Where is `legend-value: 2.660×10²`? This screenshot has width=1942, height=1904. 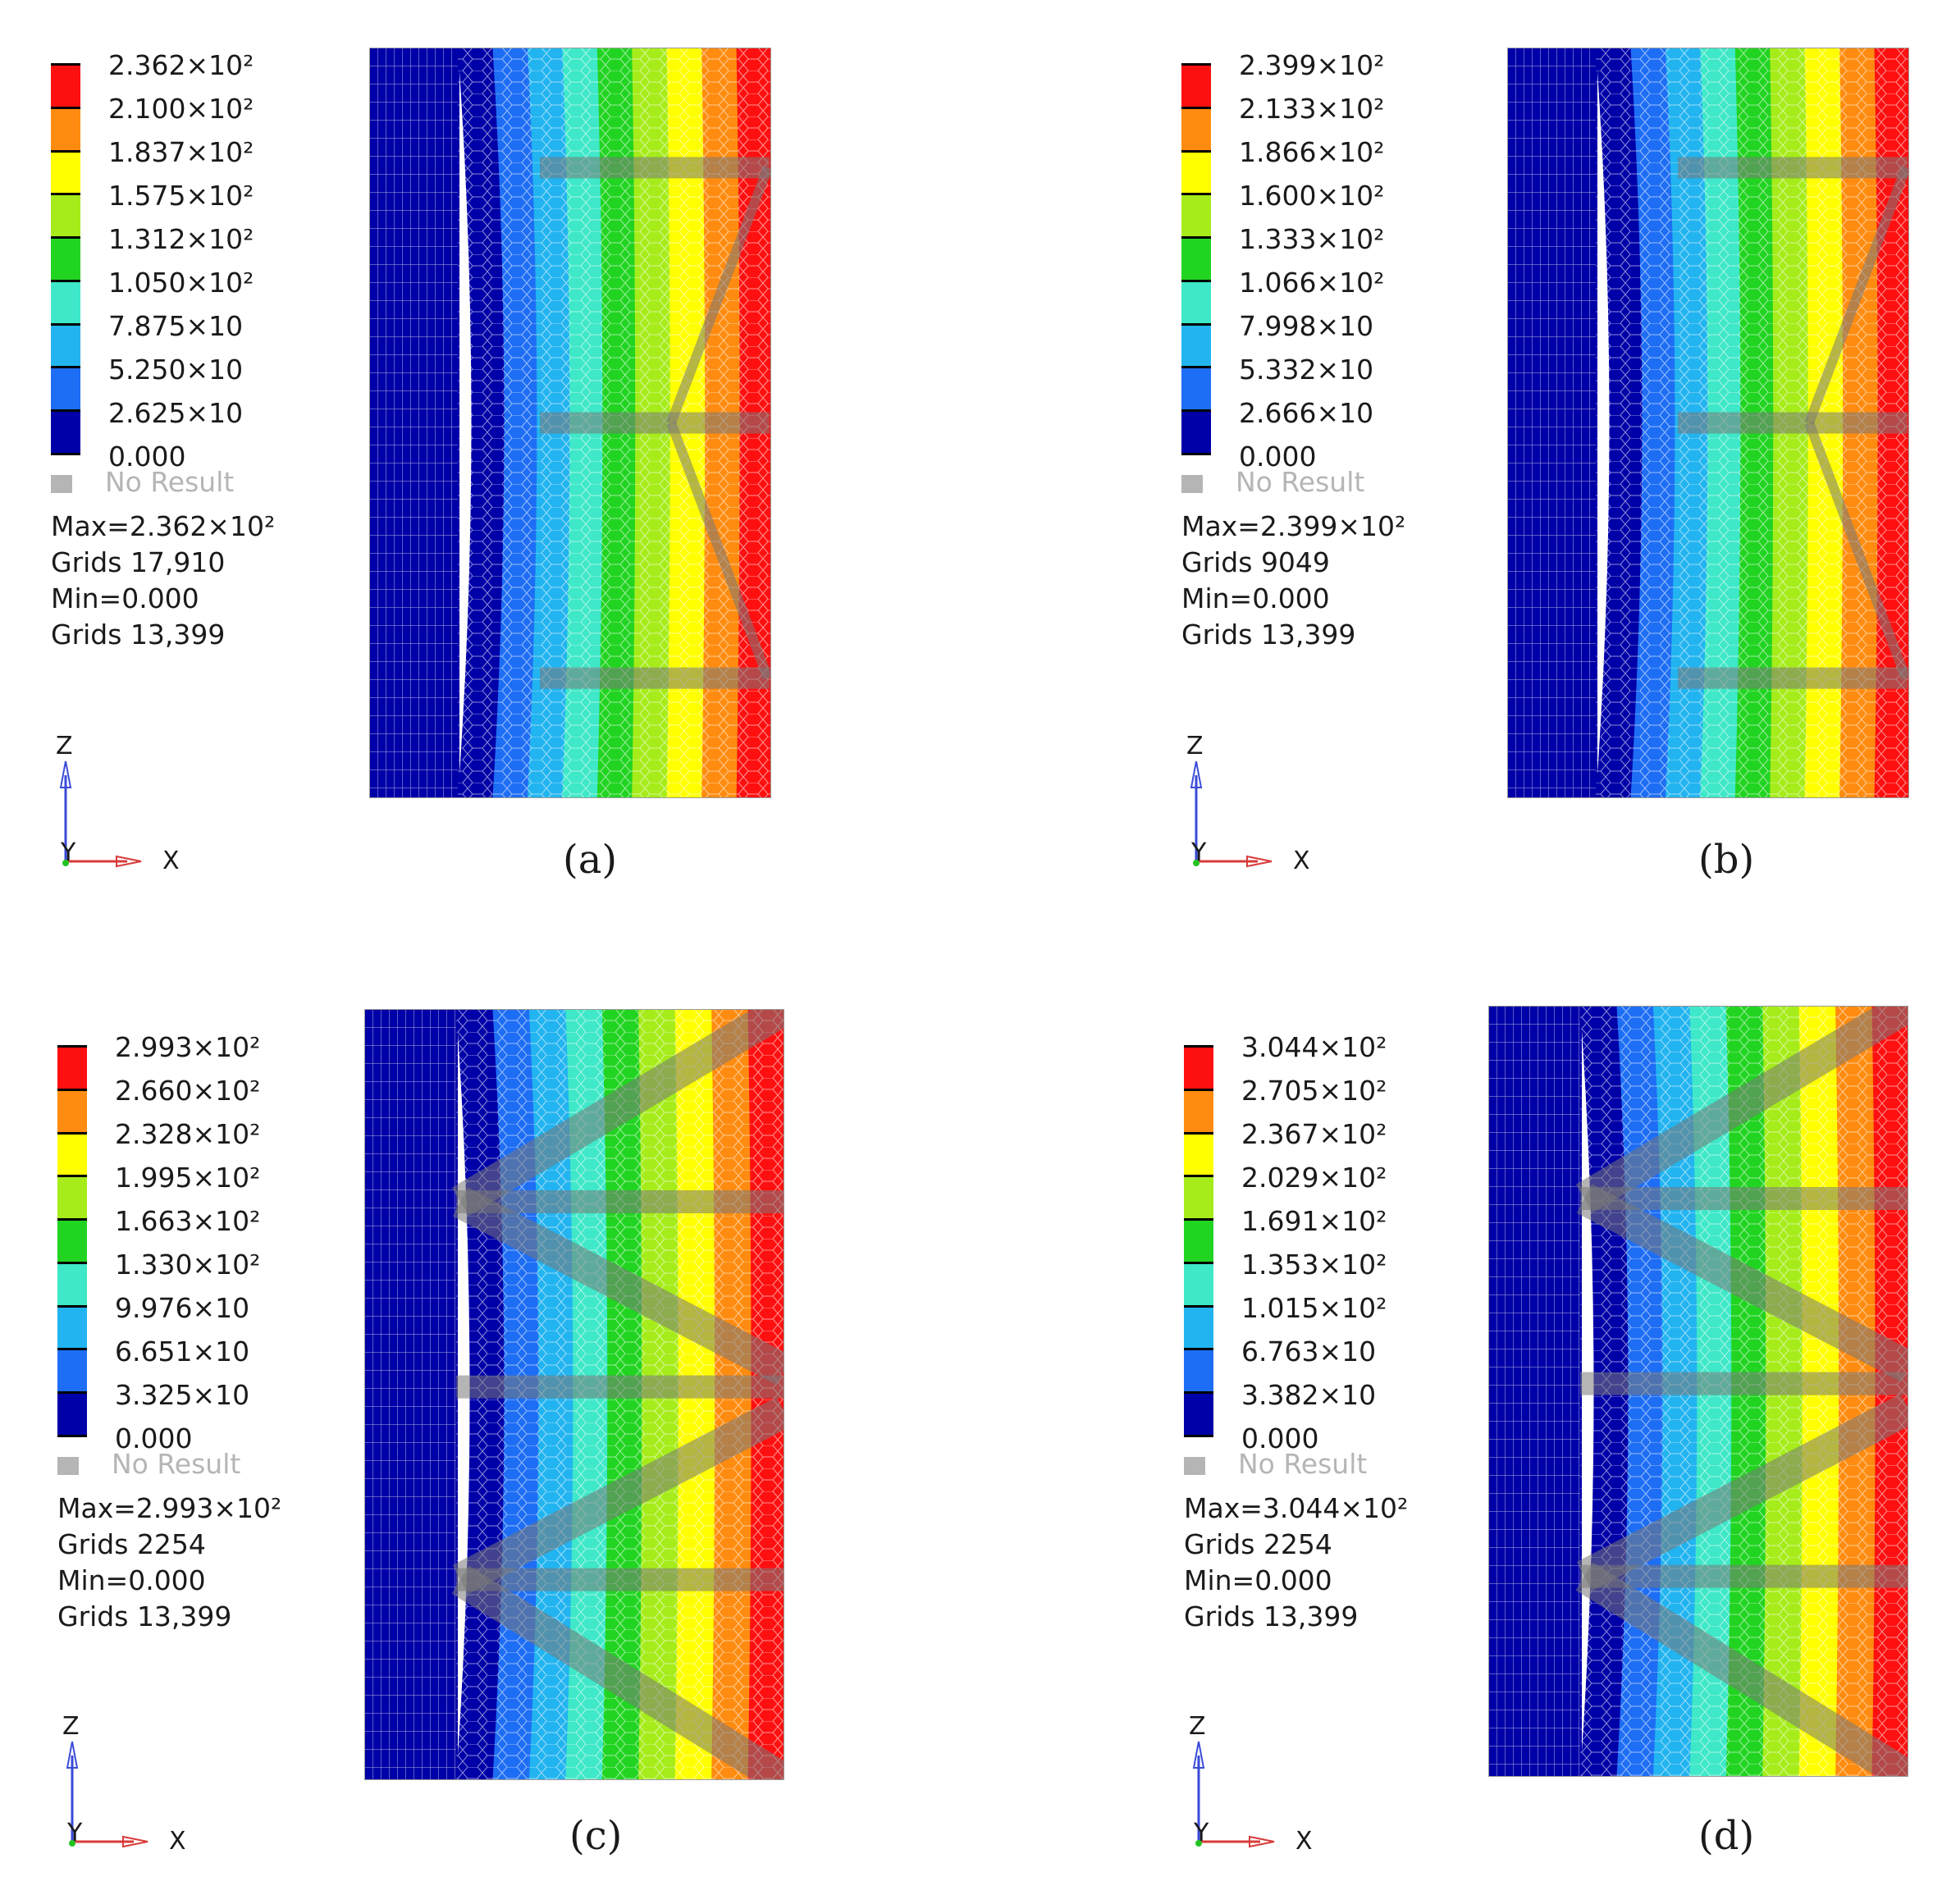 legend-value: 2.660×10² is located at coordinates (188, 1091).